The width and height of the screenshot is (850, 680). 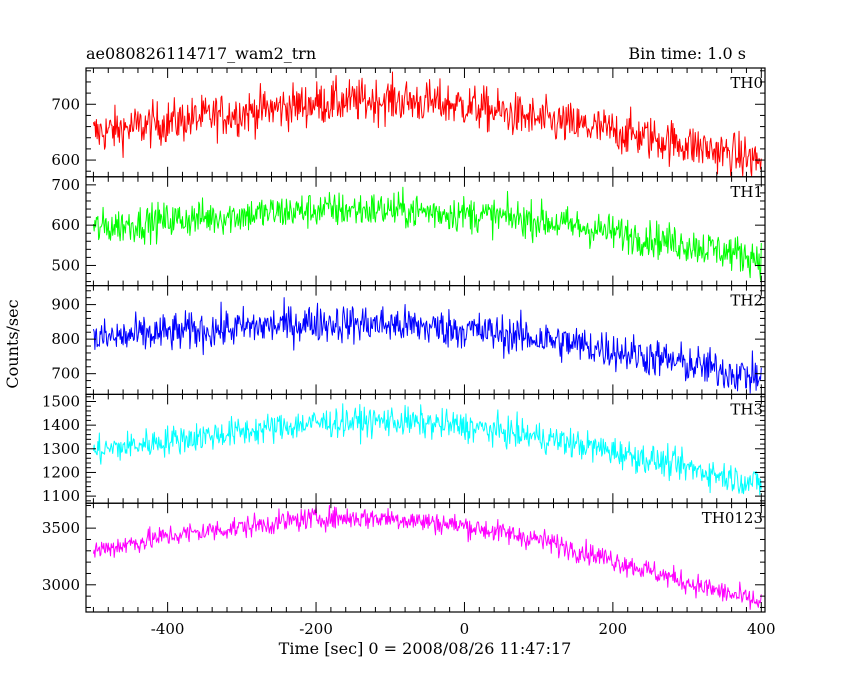 I want to click on y-tick-label: 500, so click(x=65, y=265).